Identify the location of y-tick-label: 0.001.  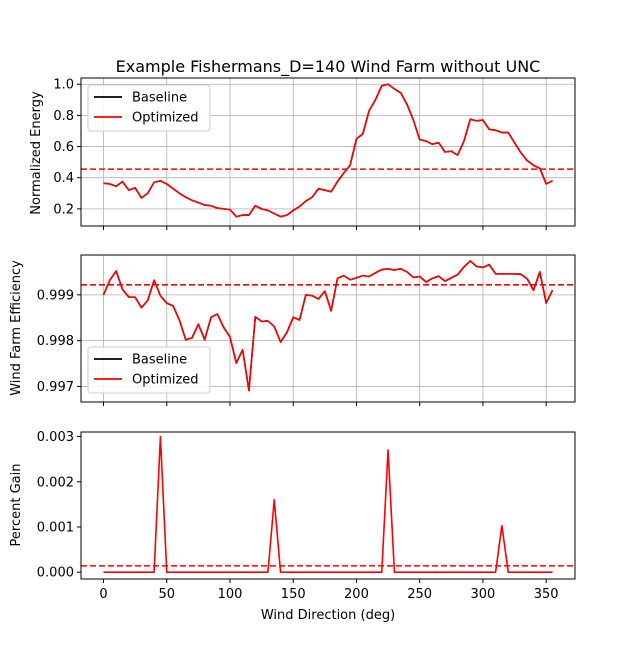
(55, 527).